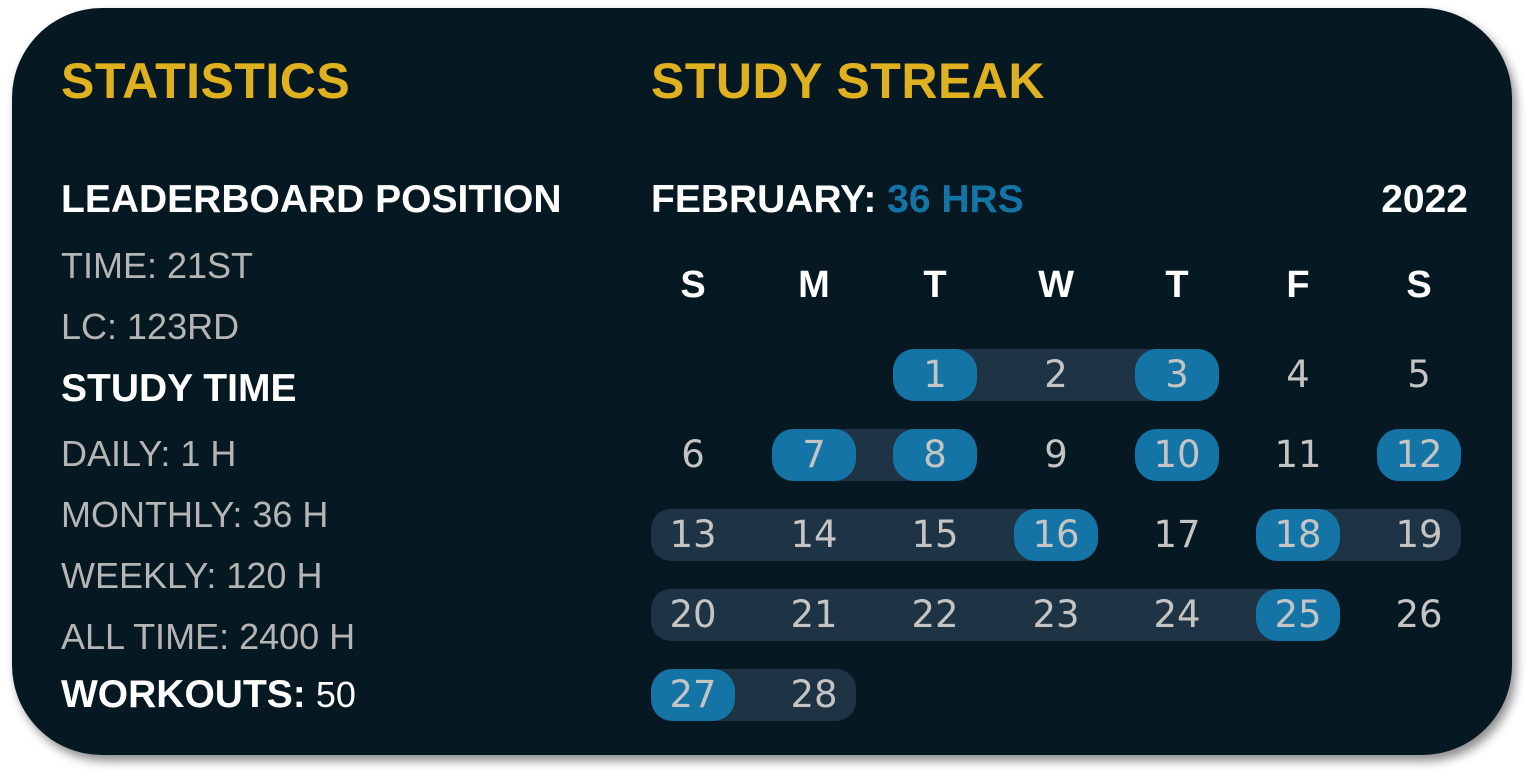 The image size is (1537, 782). What do you see at coordinates (848, 81) in the screenshot?
I see `study-streak-title: STUDY STREAK` at bounding box center [848, 81].